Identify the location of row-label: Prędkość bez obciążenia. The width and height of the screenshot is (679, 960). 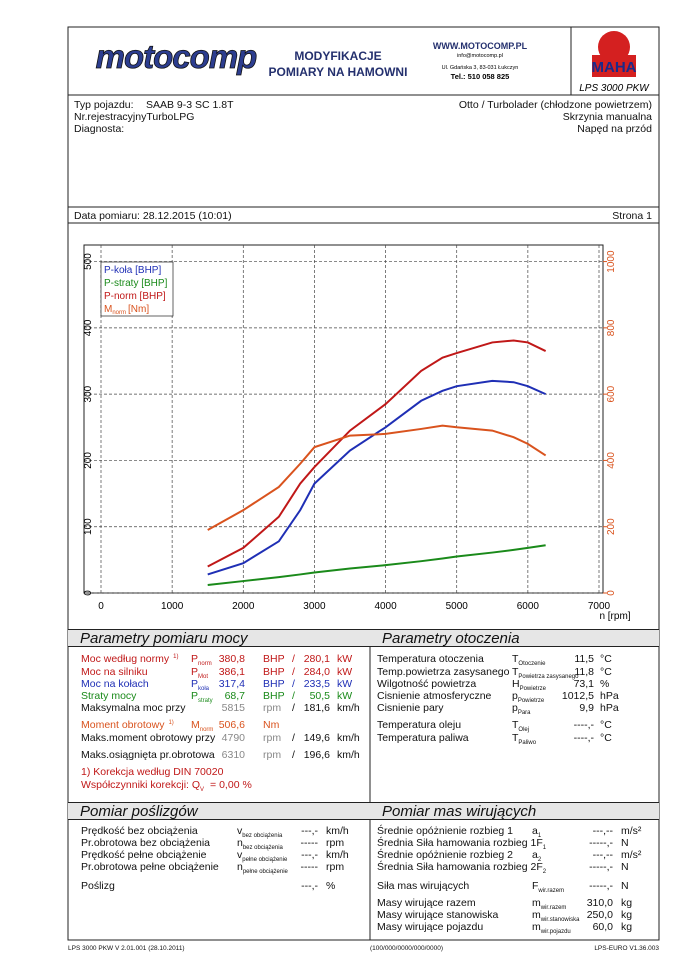
(139, 831).